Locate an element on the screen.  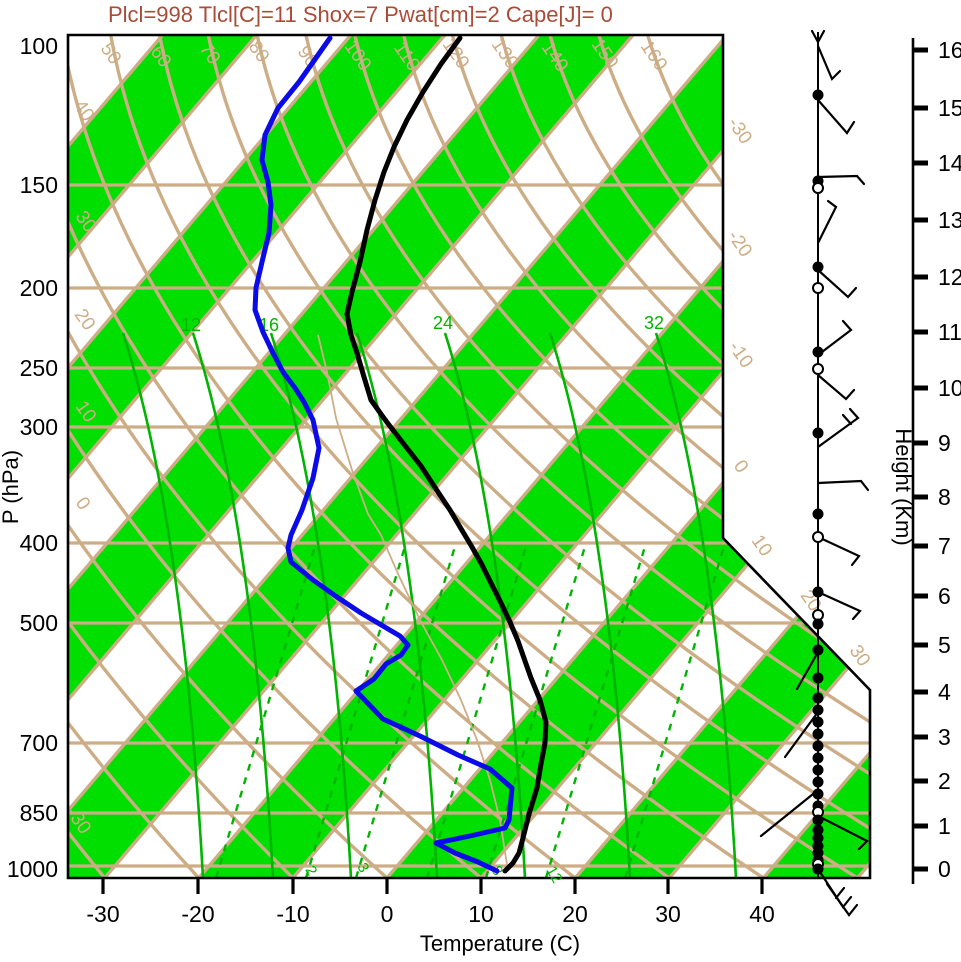
height-tick-label: 13 is located at coordinates (949, 220).